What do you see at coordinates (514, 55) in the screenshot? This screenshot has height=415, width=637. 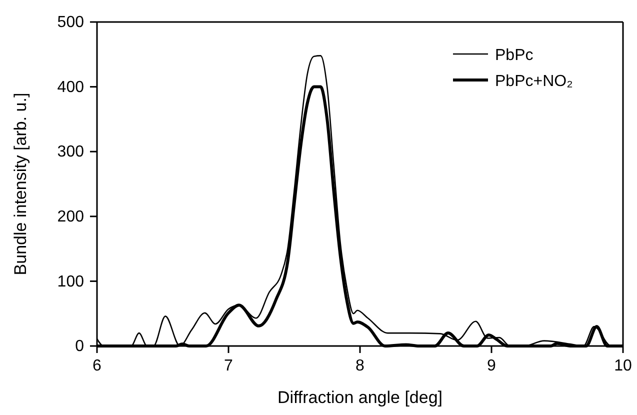 I see `legend-label: PbPc` at bounding box center [514, 55].